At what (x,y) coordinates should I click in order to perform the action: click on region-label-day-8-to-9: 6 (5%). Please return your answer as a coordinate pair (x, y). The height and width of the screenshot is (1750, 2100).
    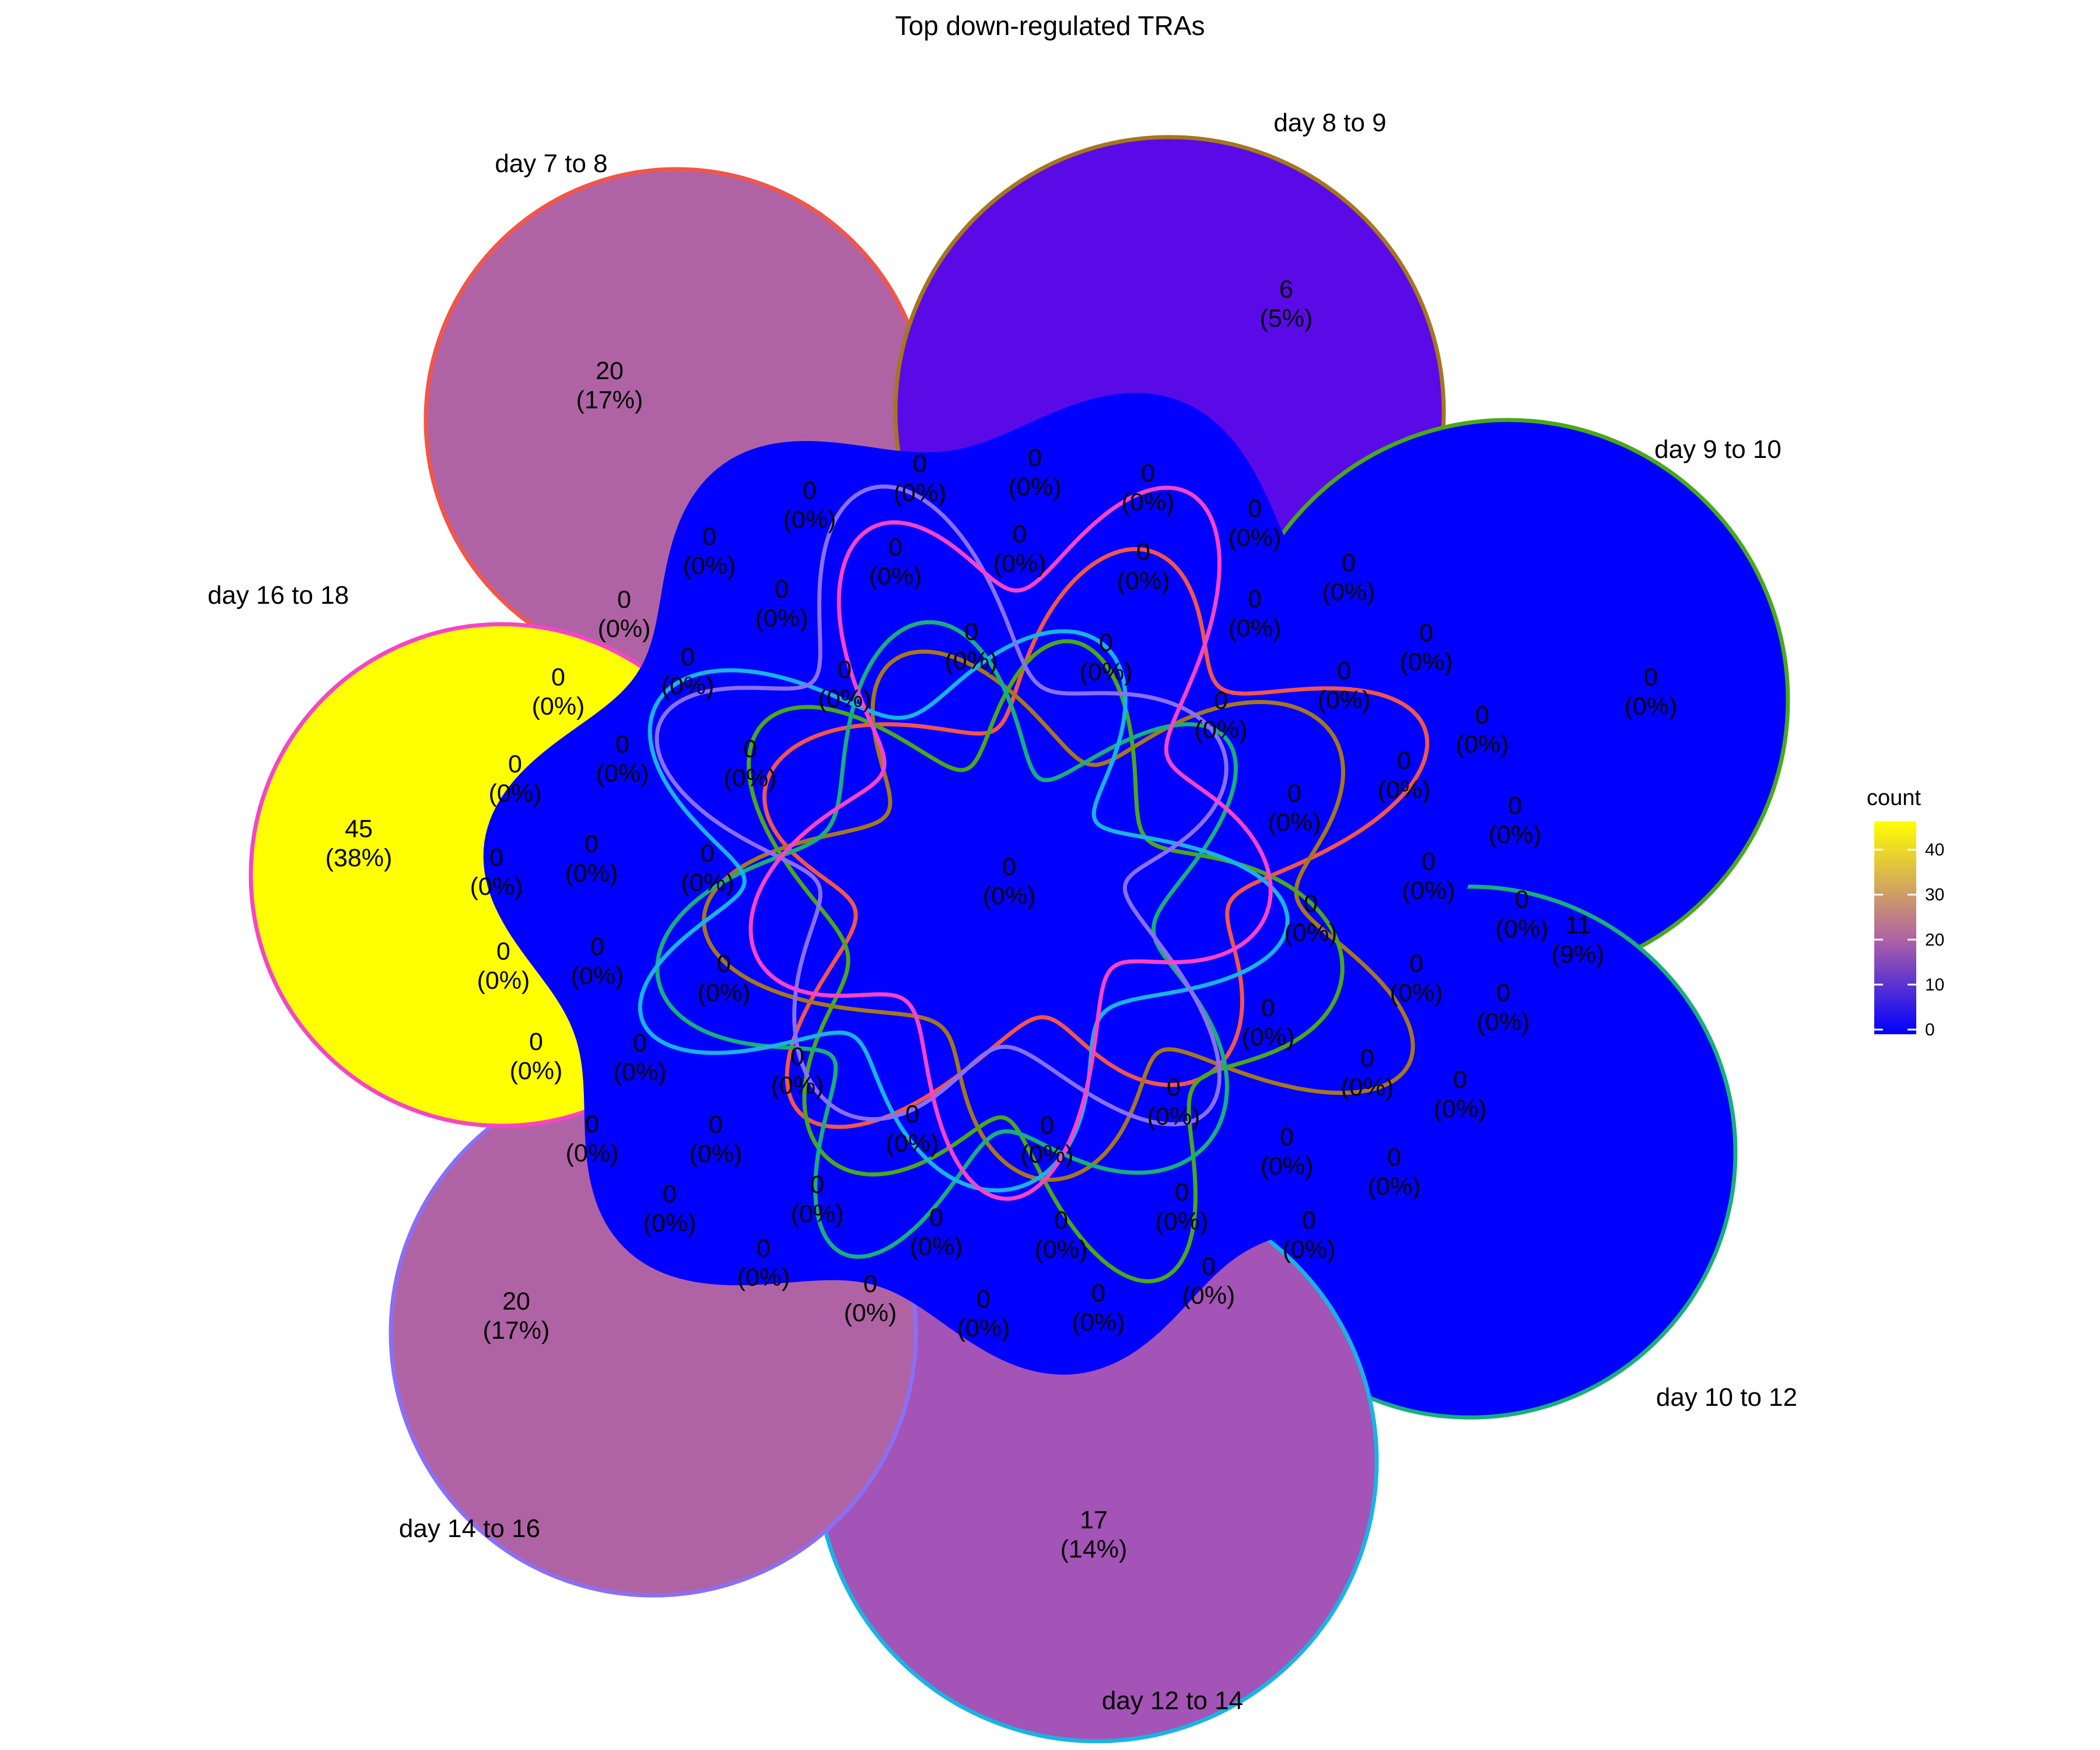
    Looking at the image, I should click on (1286, 303).